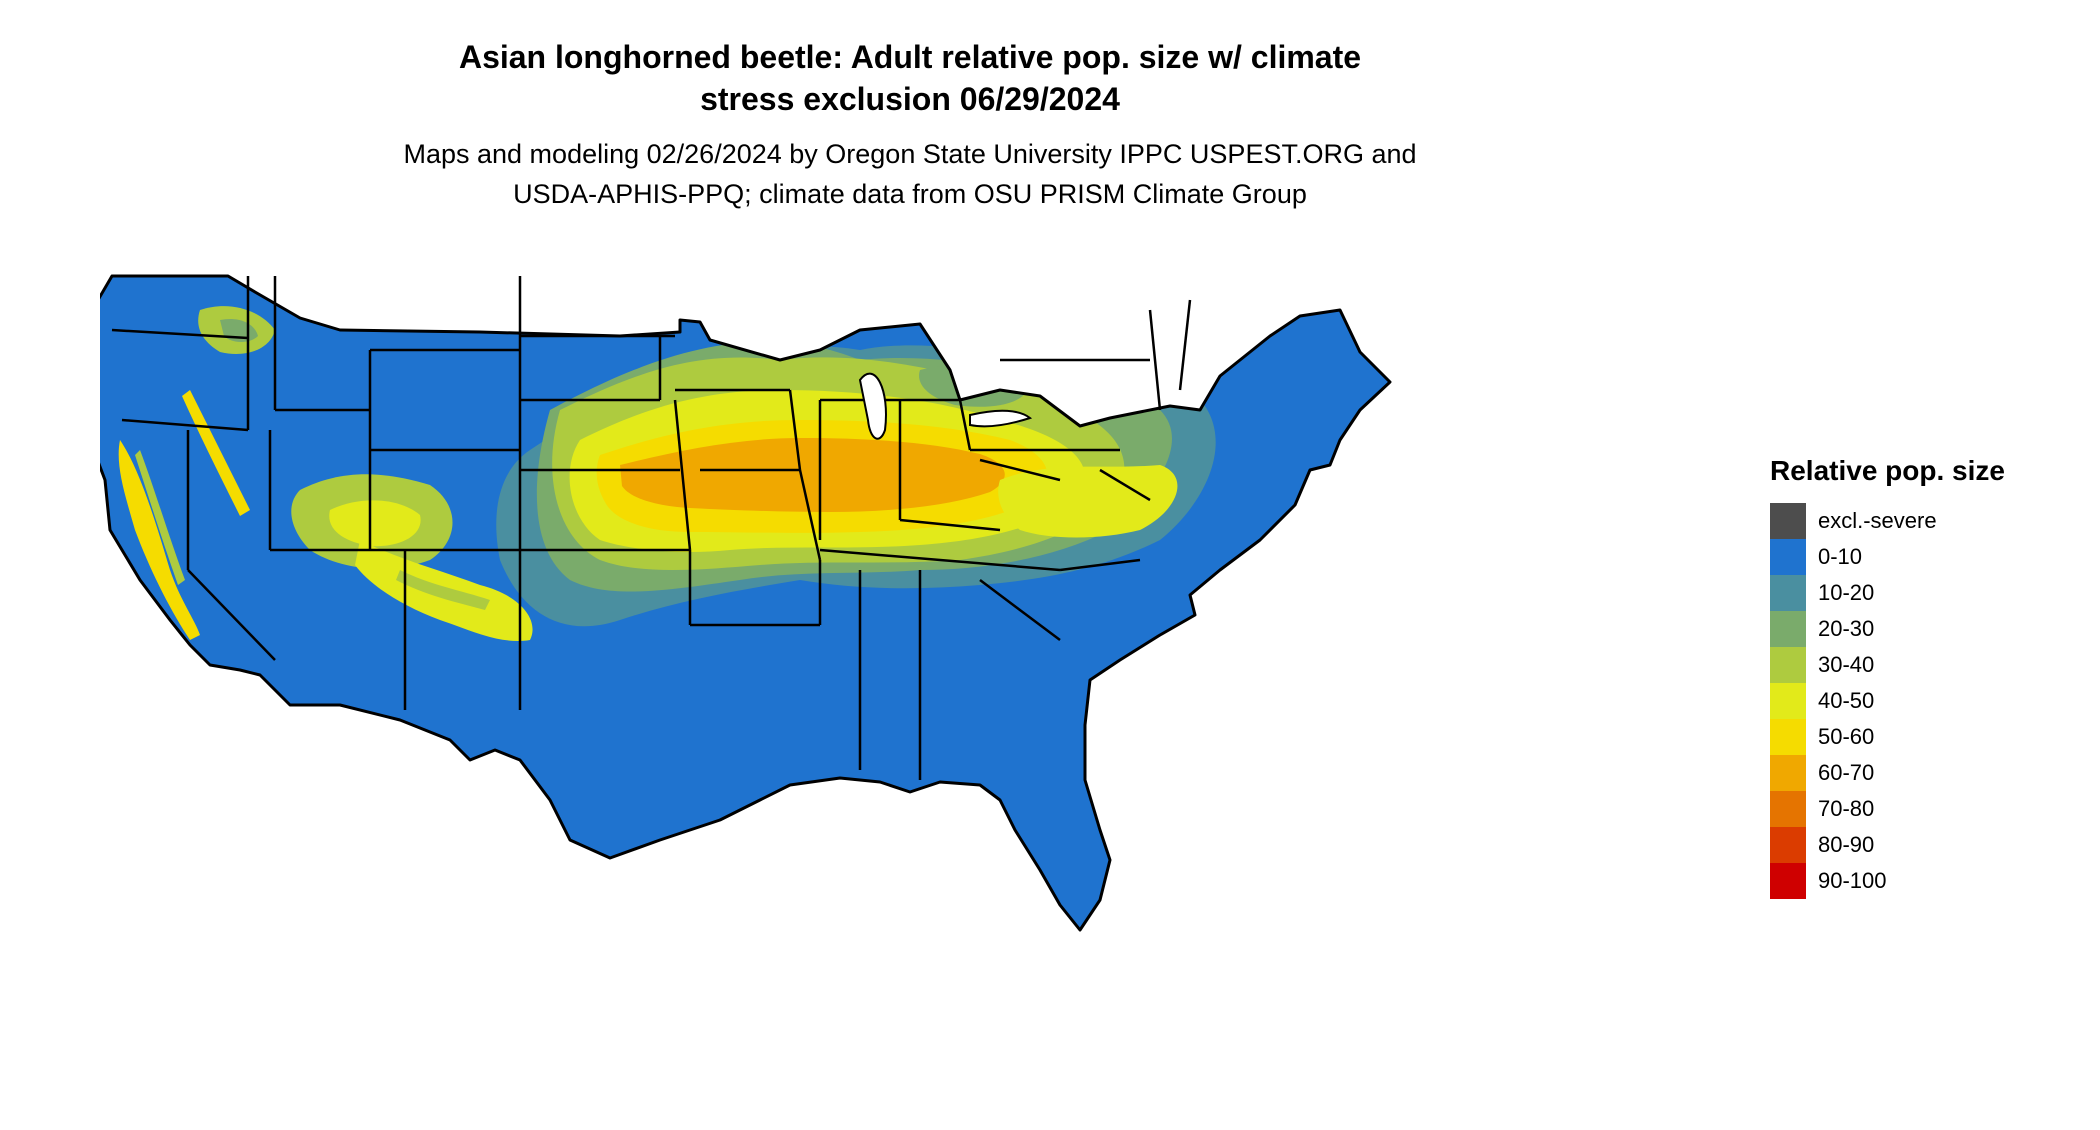  I want to click on legend-item: 80-90, so click(1887, 845).